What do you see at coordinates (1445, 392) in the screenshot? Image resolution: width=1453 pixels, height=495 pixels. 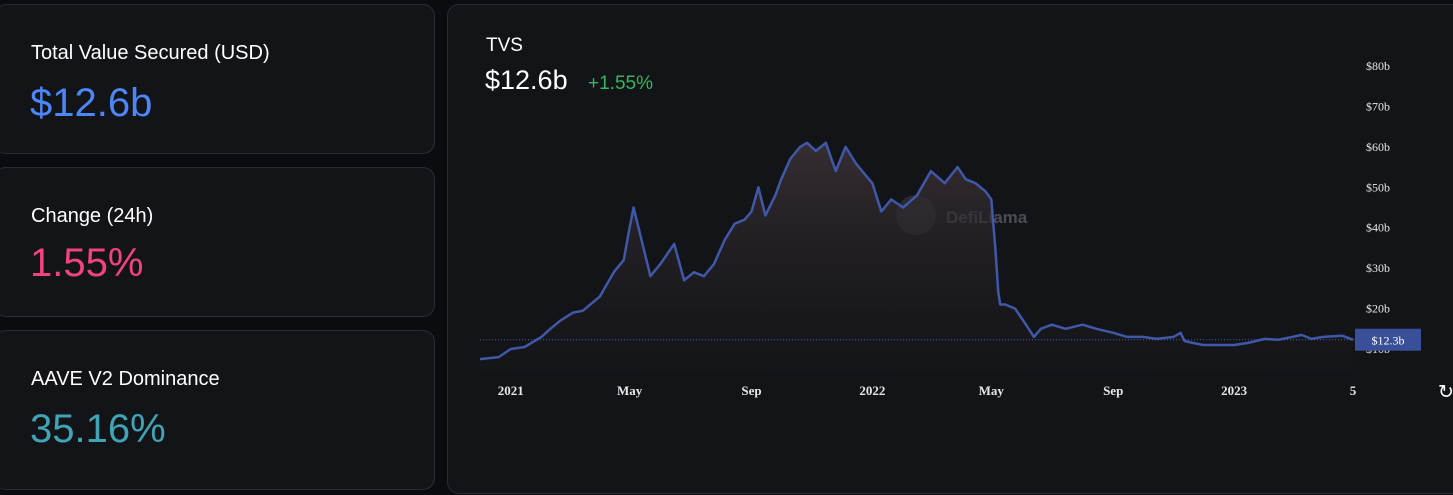 I see `refresh-icon: ↻` at bounding box center [1445, 392].